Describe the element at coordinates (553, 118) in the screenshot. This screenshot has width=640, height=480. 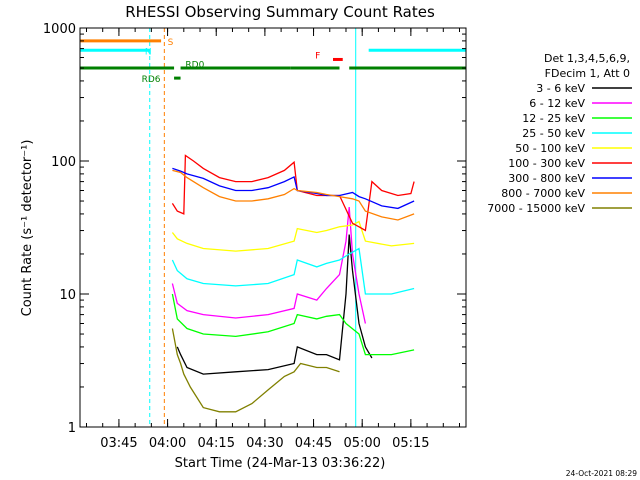
I see `legend-label-3: 12 - 25 keV` at that location.